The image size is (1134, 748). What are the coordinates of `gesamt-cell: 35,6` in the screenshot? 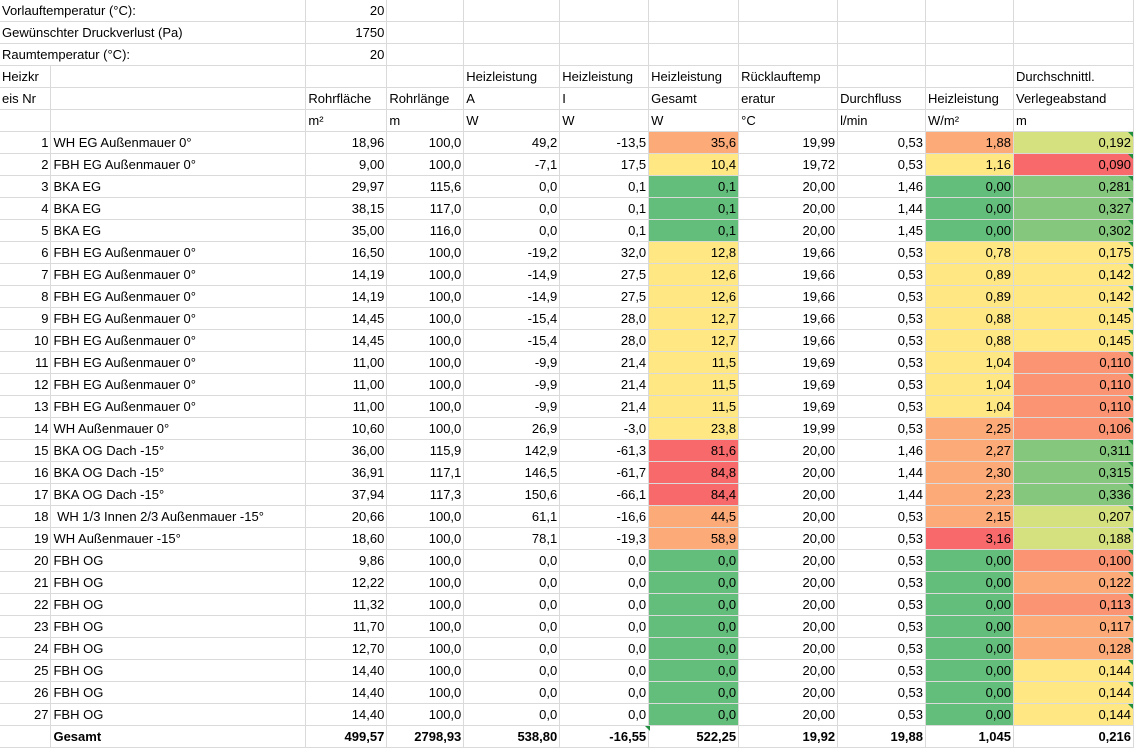 It's located at (694, 142).